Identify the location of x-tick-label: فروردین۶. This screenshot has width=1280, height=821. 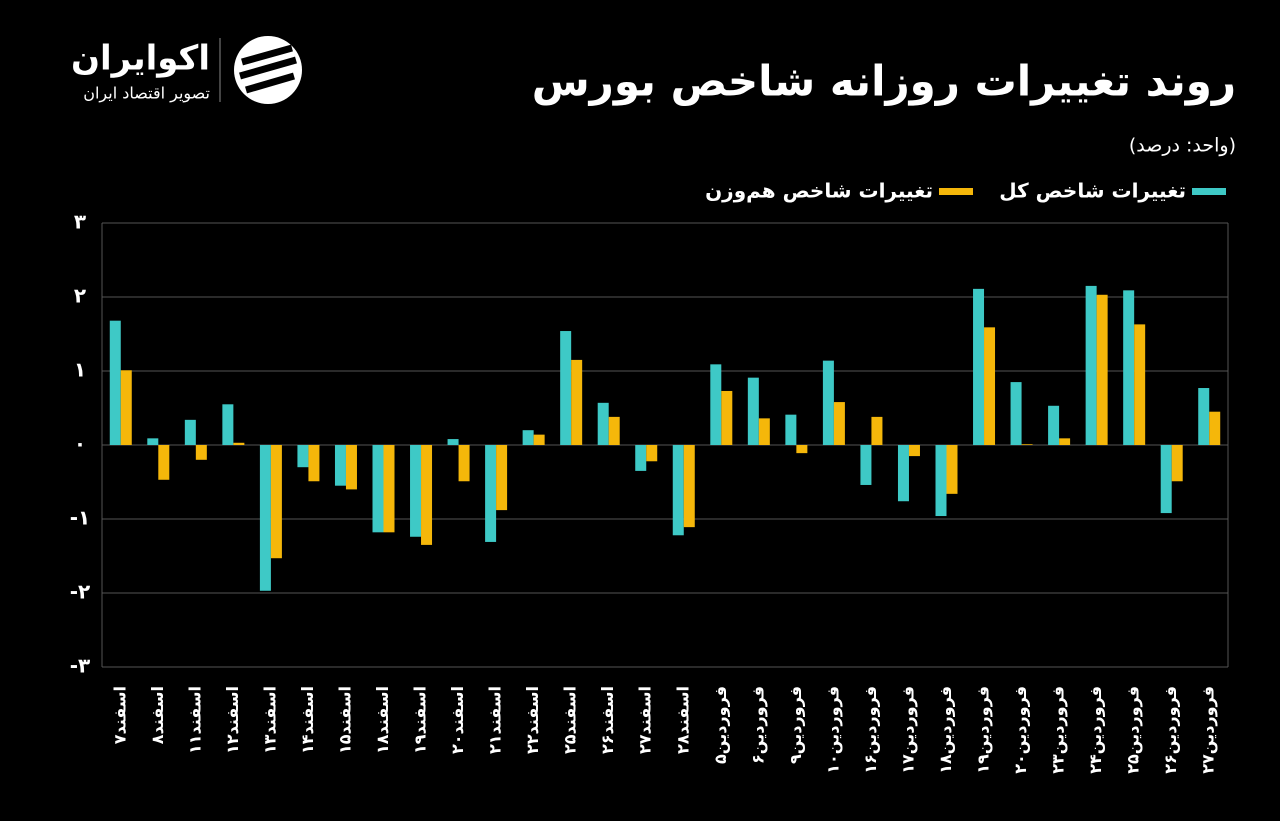
(757, 725).